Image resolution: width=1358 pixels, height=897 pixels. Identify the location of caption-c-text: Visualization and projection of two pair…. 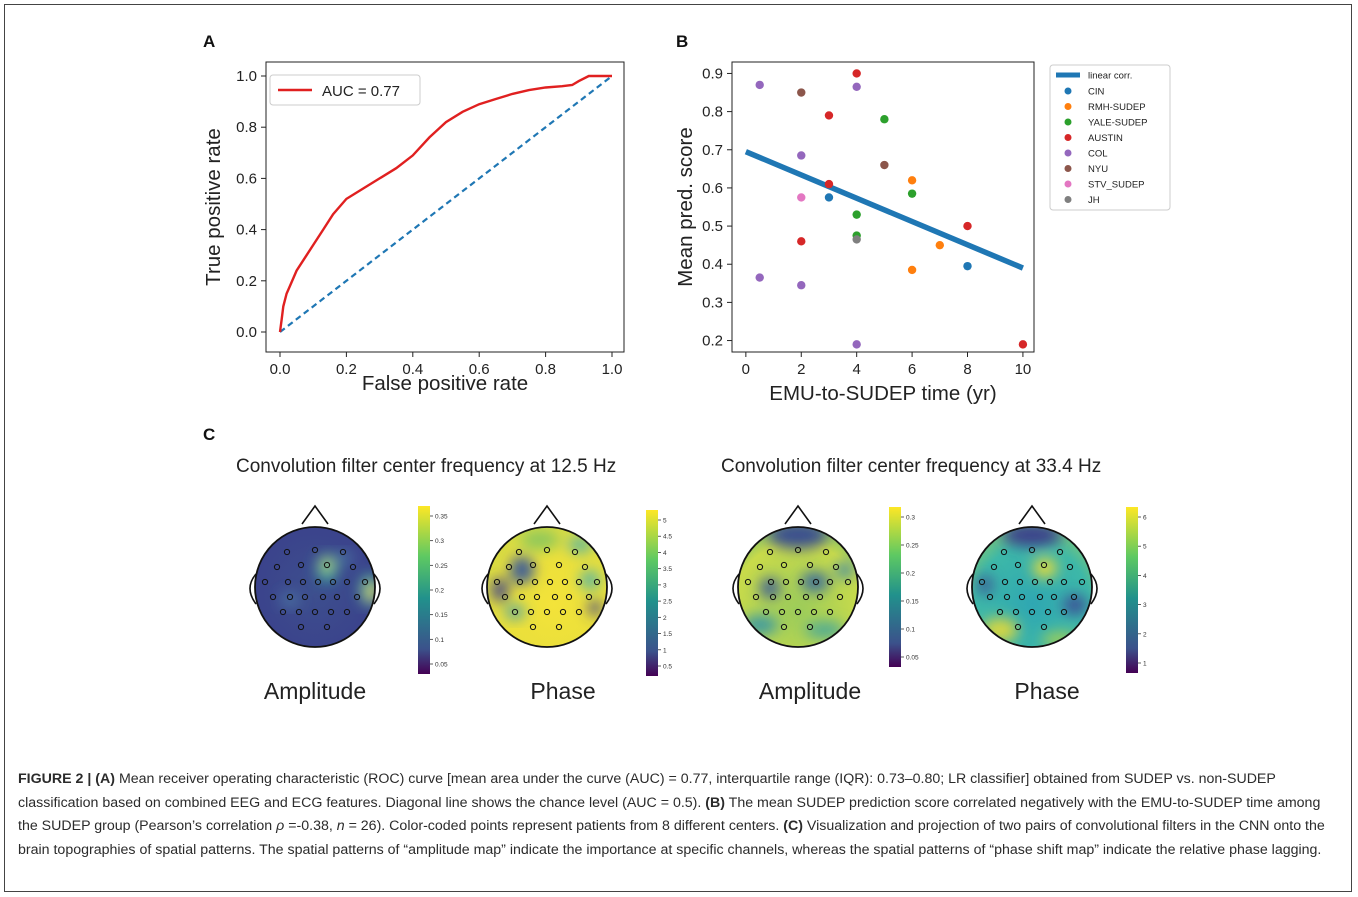
(671, 838).